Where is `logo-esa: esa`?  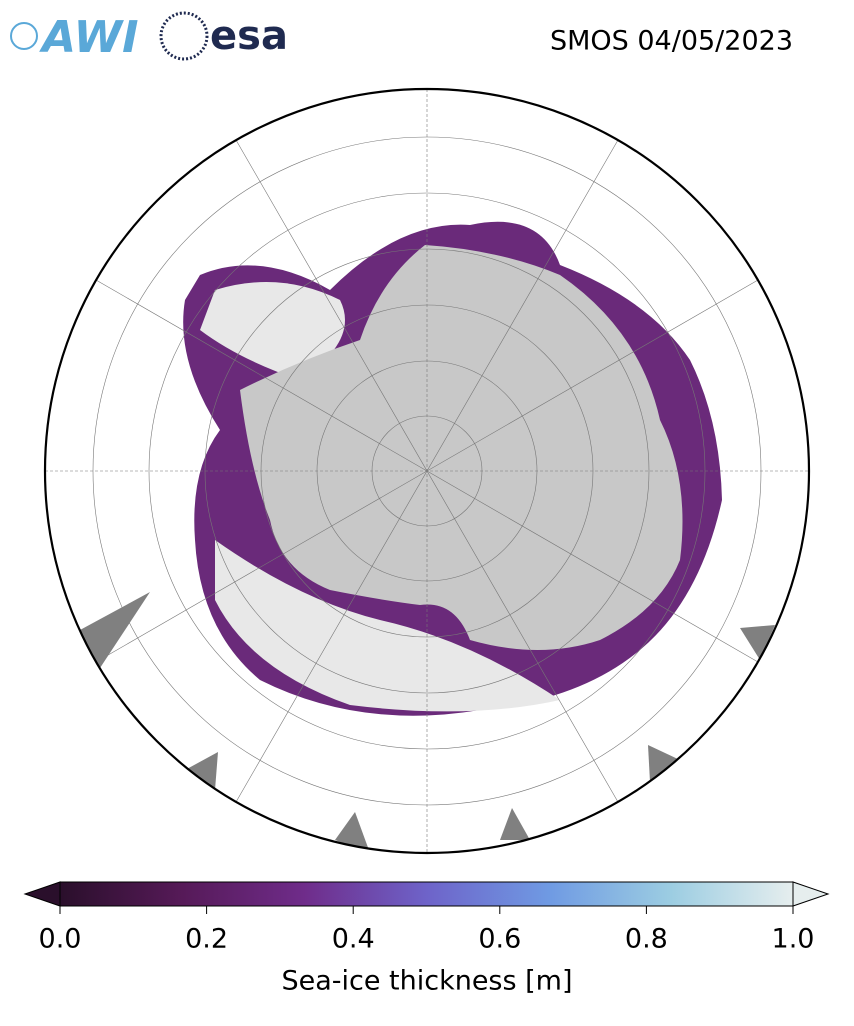
logo-esa: esa is located at coordinates (223, 36).